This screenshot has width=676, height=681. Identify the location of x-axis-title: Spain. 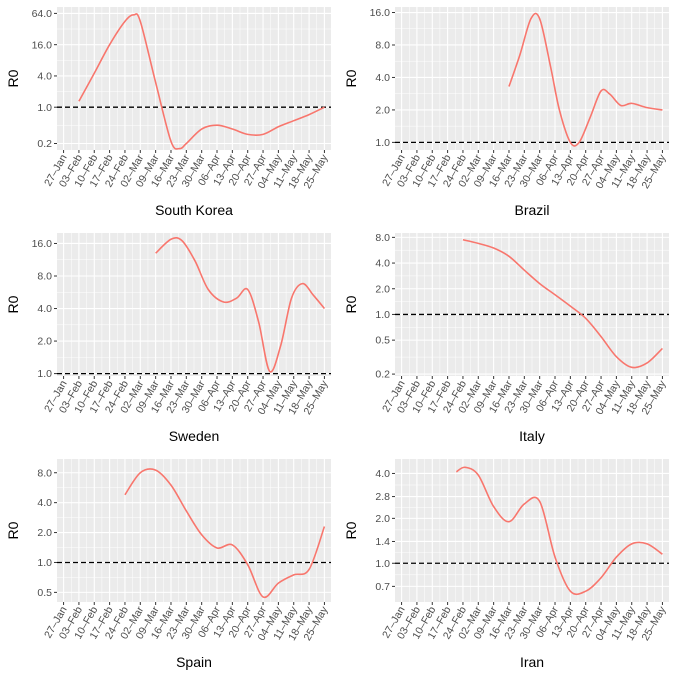
(194, 662).